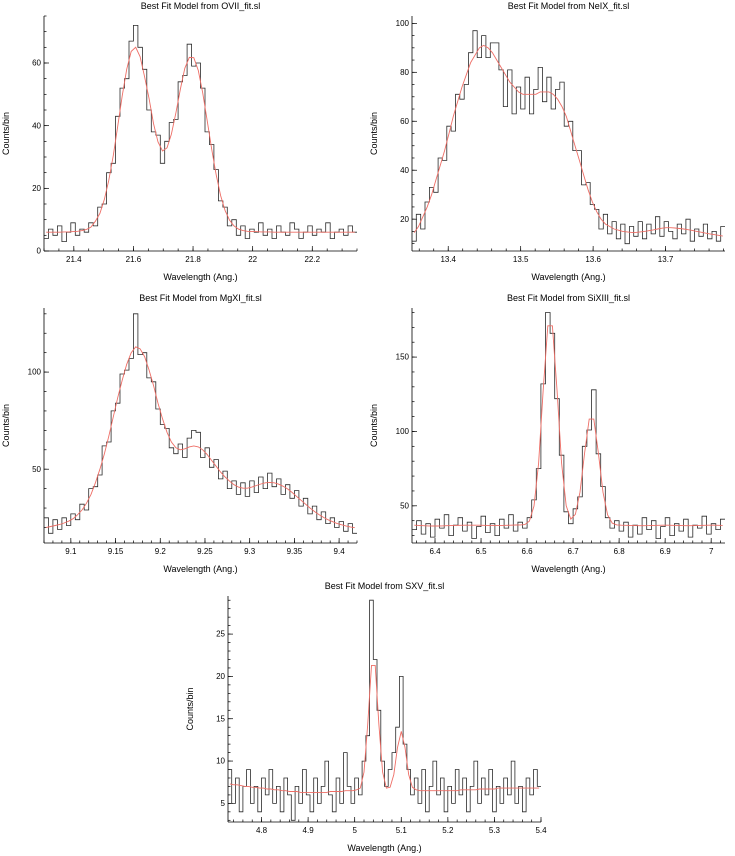 This screenshot has width=735, height=856. Describe the element at coordinates (200, 298) in the screenshot. I see `chart-title: Best Fit Model from MgXI_fit.sl` at that location.